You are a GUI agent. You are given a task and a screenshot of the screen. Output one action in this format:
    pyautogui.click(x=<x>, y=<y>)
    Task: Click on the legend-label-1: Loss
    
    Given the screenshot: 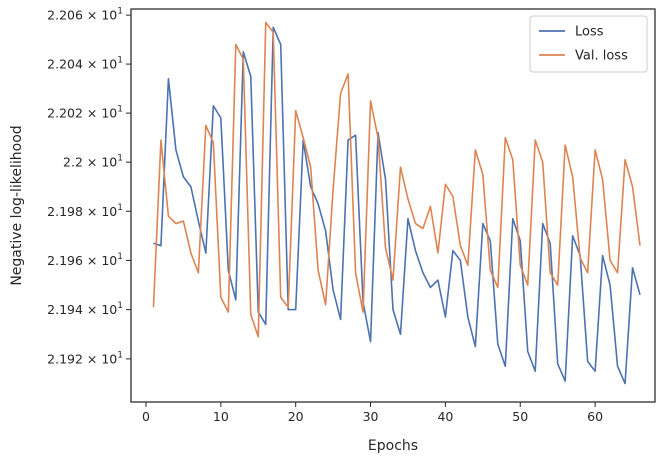 What is the action you would take?
    pyautogui.click(x=589, y=32)
    